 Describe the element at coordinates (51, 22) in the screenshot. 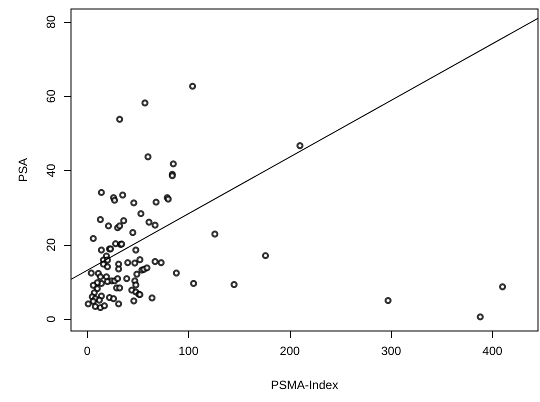

I see `y-tick-label: 80` at that location.